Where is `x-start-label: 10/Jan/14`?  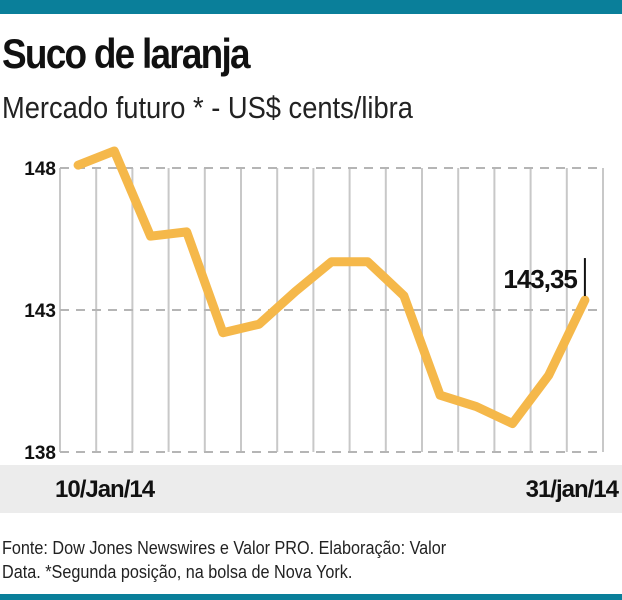 x-start-label: 10/Jan/14 is located at coordinates (105, 489).